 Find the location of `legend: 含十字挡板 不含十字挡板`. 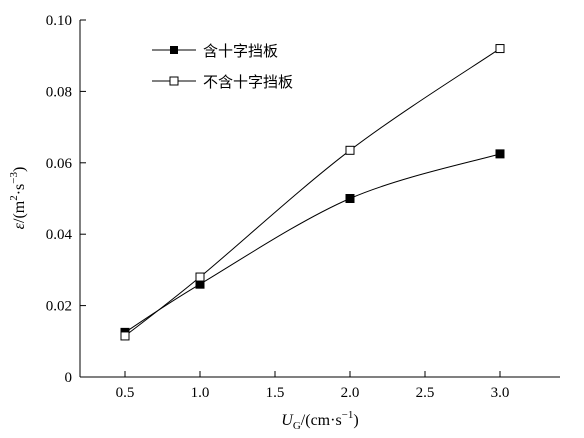

legend: 含十字挡板 不含十字挡板 is located at coordinates (222, 66).